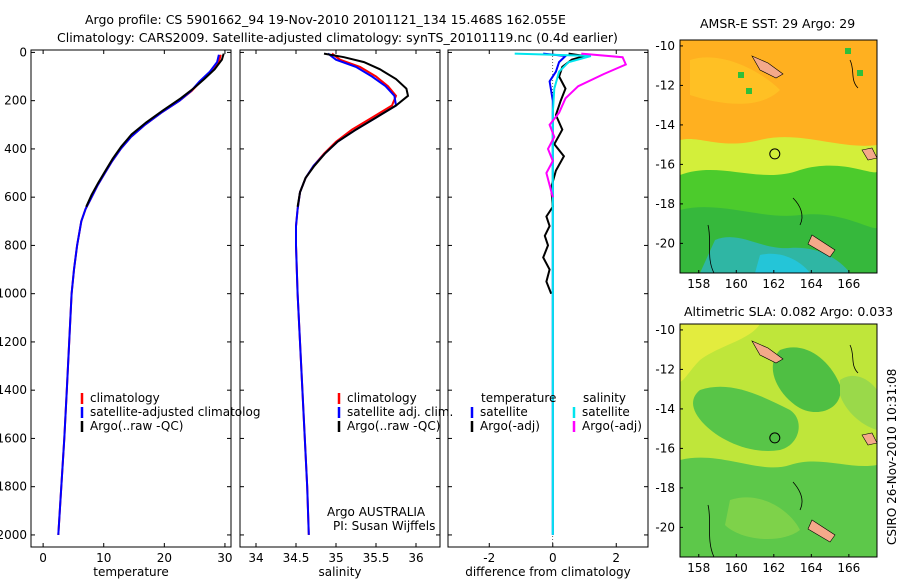 The width and height of the screenshot is (900, 580). Describe the element at coordinates (13, 390) in the screenshot. I see `y-tick-label: 1400` at that location.